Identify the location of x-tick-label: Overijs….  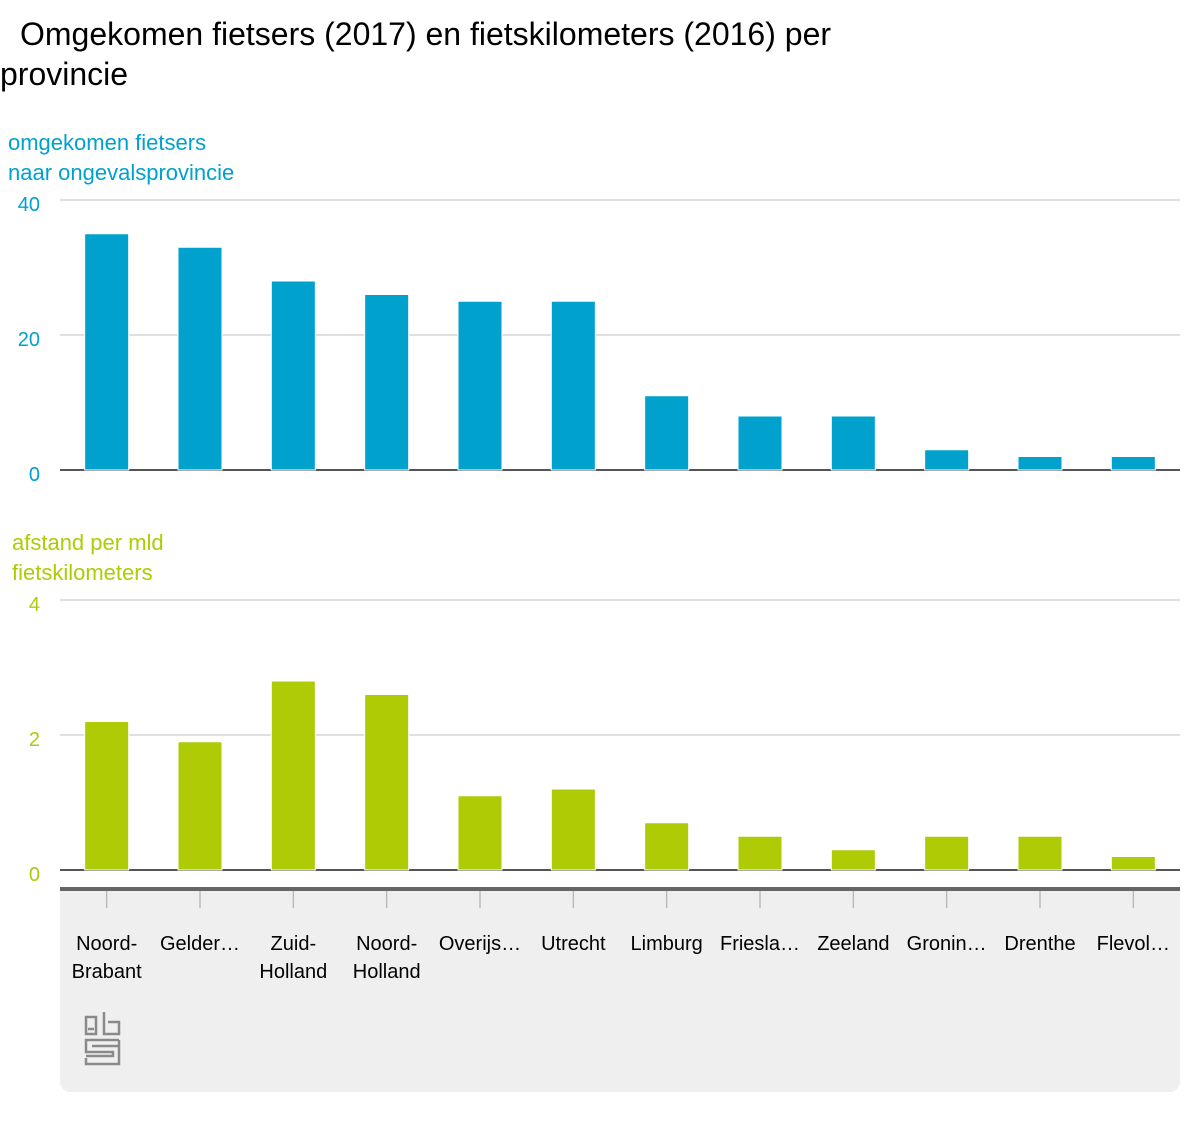
(480, 944).